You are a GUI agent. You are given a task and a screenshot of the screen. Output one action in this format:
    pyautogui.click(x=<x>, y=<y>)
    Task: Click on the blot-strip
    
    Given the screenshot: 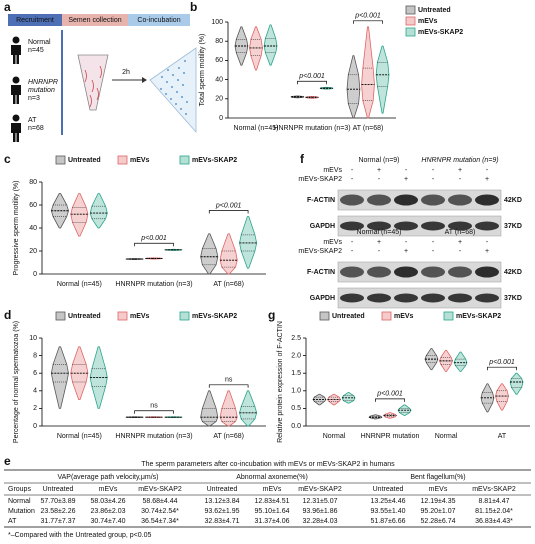 What is the action you would take?
    pyautogui.click(x=419, y=298)
    